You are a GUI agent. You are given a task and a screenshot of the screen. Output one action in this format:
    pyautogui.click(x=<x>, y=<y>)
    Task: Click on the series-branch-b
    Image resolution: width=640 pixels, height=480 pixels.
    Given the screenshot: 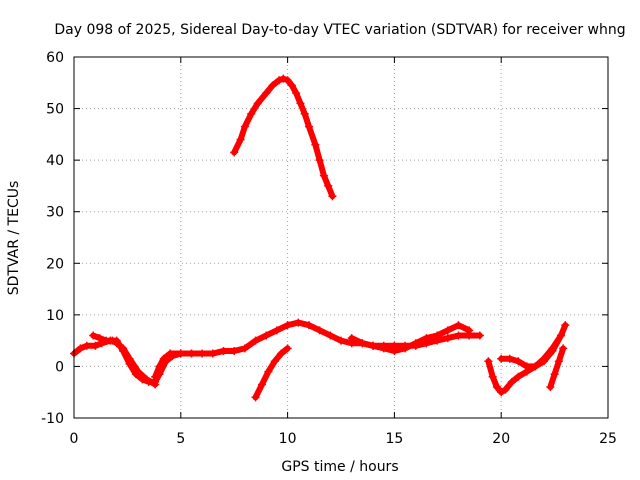 What is the action you would take?
    pyautogui.click(x=173, y=365)
    